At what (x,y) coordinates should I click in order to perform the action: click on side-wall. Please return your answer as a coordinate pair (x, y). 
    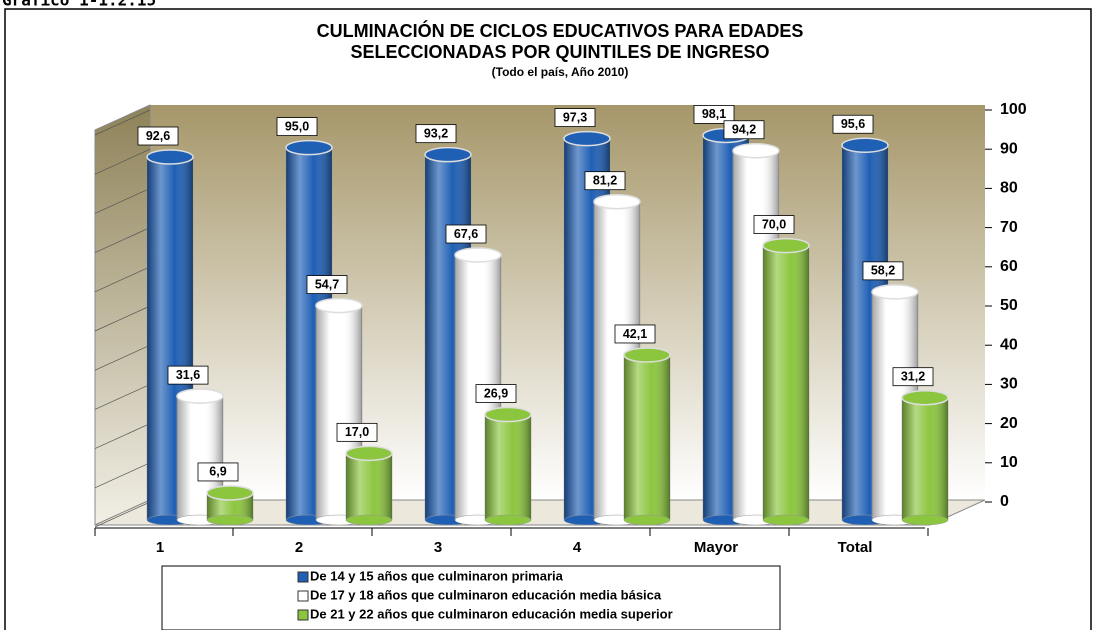
    Looking at the image, I should click on (122, 315).